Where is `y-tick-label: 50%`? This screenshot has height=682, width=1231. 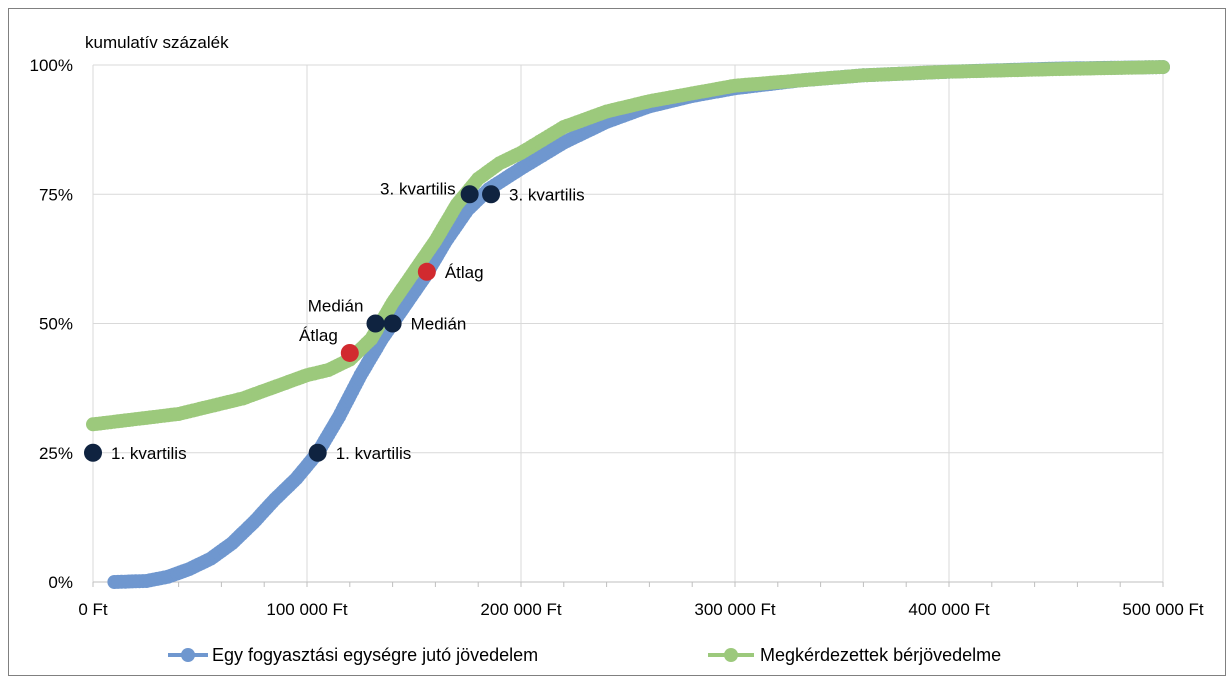
y-tick-label: 50% is located at coordinates (56, 324).